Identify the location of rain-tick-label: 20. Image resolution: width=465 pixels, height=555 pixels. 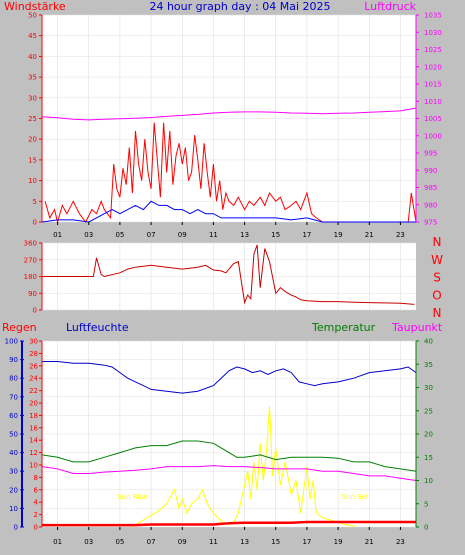
(33, 404).